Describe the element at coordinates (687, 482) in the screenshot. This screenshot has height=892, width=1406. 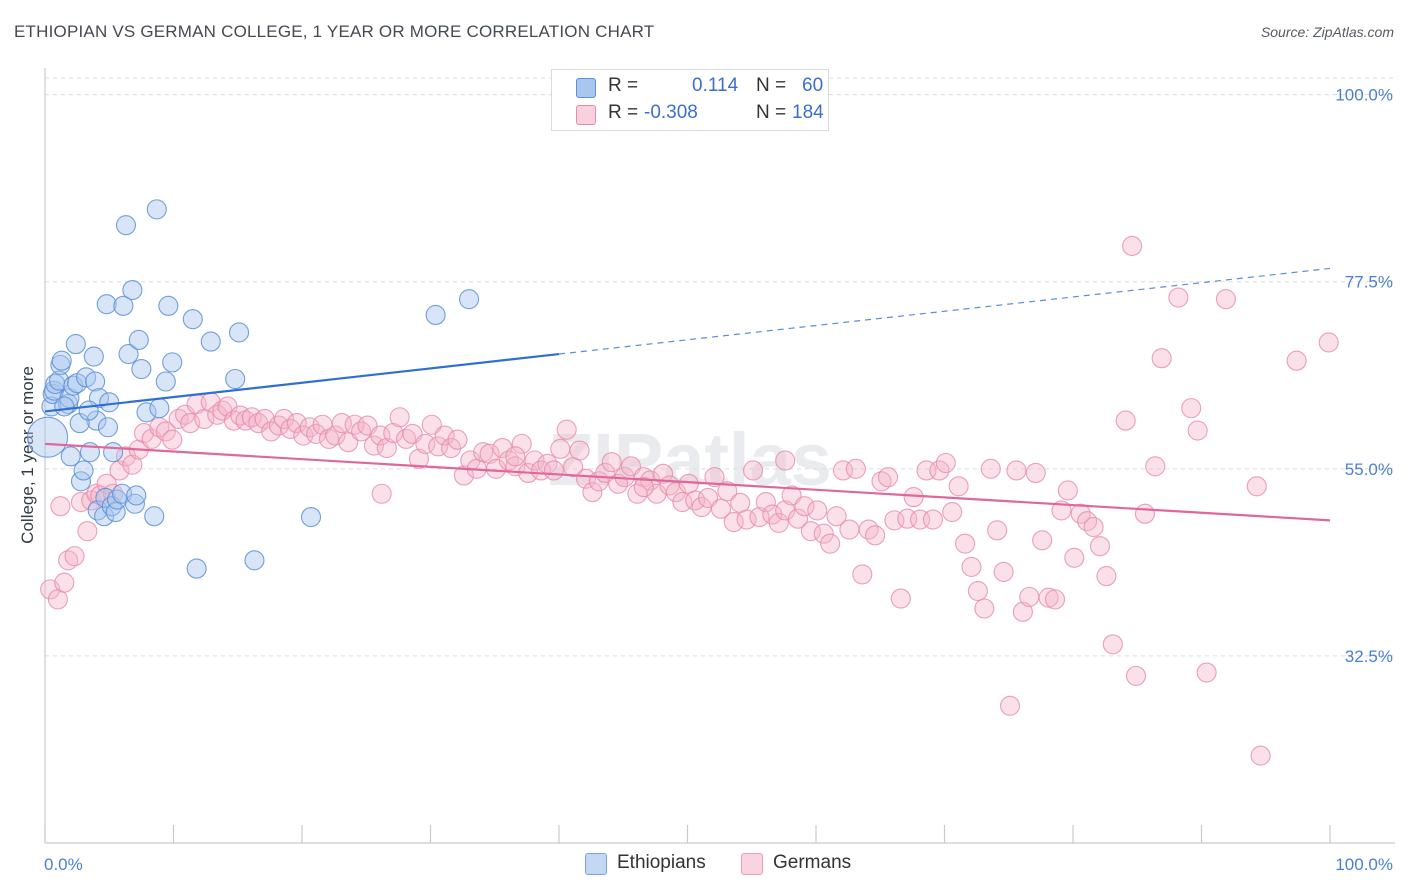
I see `germans-trend-line` at that location.